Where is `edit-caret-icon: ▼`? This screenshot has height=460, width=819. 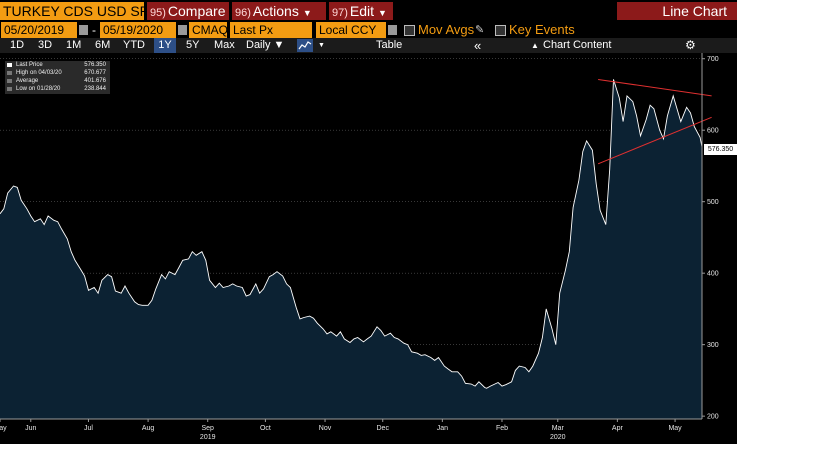 edit-caret-icon: ▼ is located at coordinates (382, 13).